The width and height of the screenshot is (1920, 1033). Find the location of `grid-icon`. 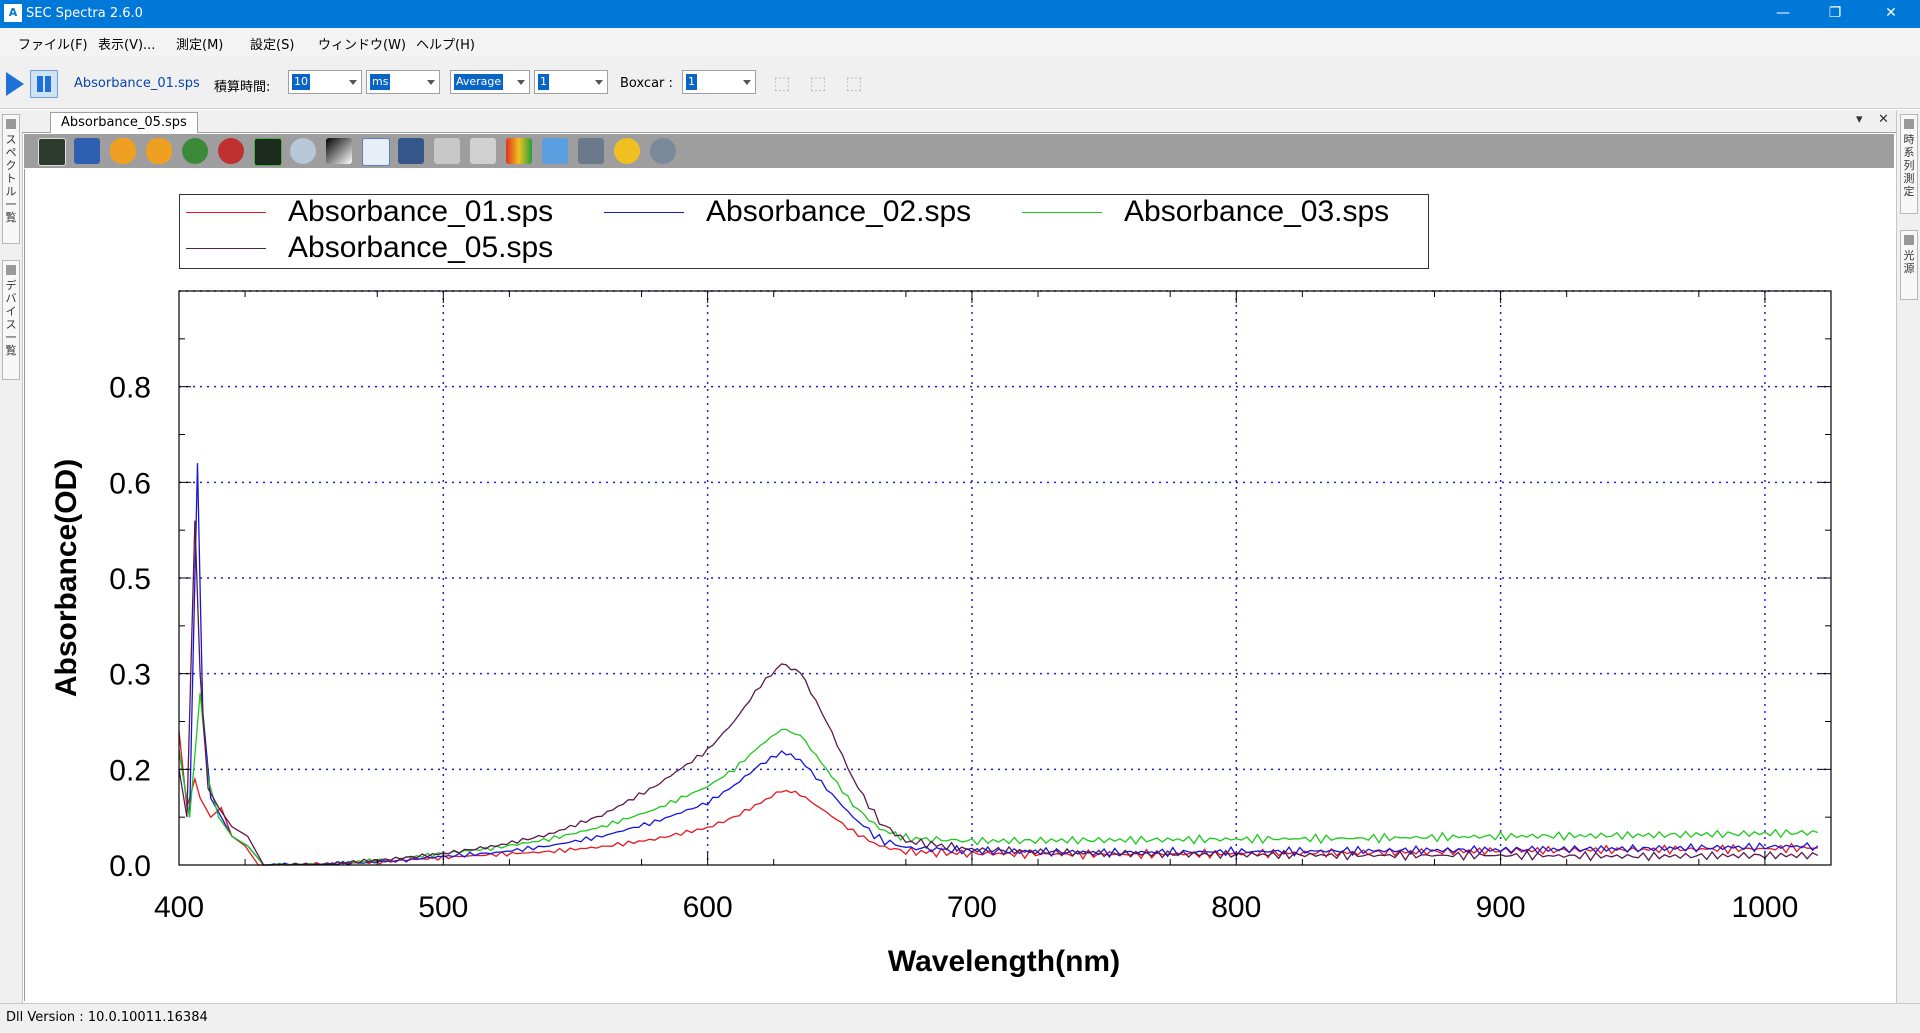

grid-icon is located at coordinates (663, 151).